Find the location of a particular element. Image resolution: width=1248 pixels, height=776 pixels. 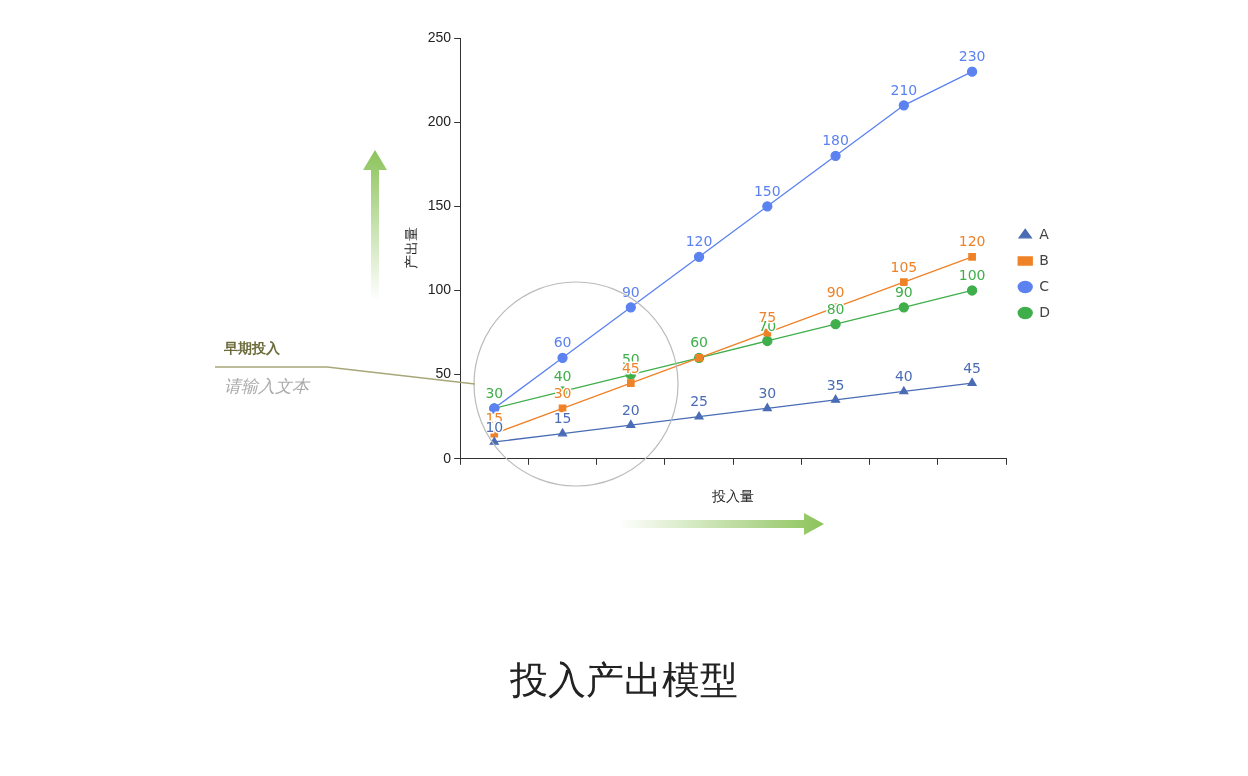

text: 投入产出模型 is located at coordinates (624, 680).